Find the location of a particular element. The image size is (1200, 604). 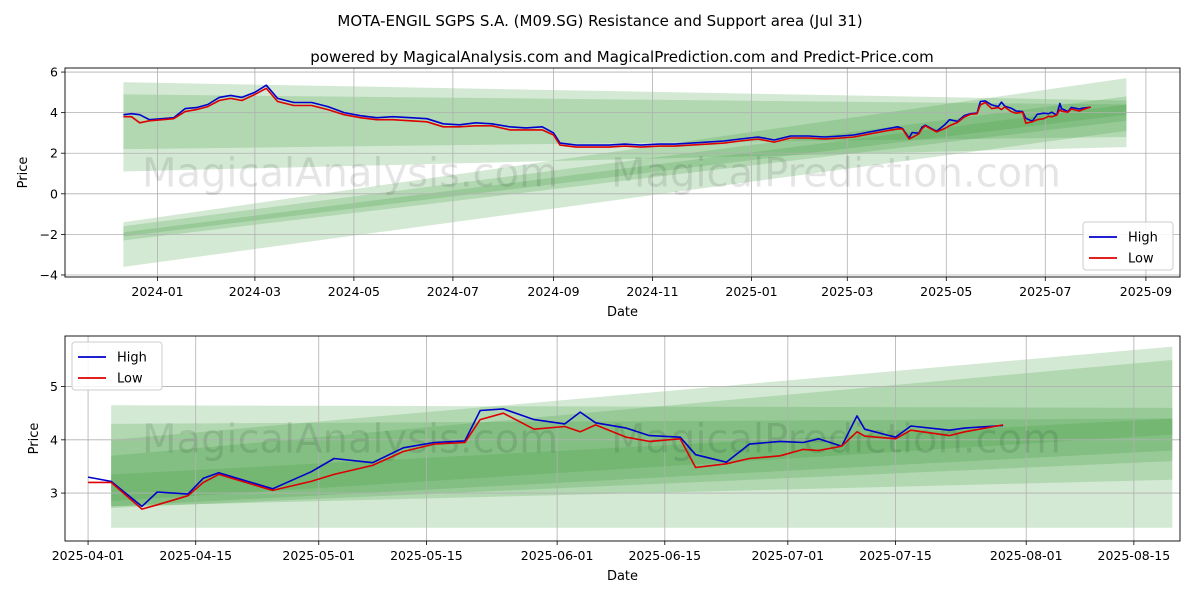

x-tick-label: 2025-07-15 is located at coordinates (895, 555).